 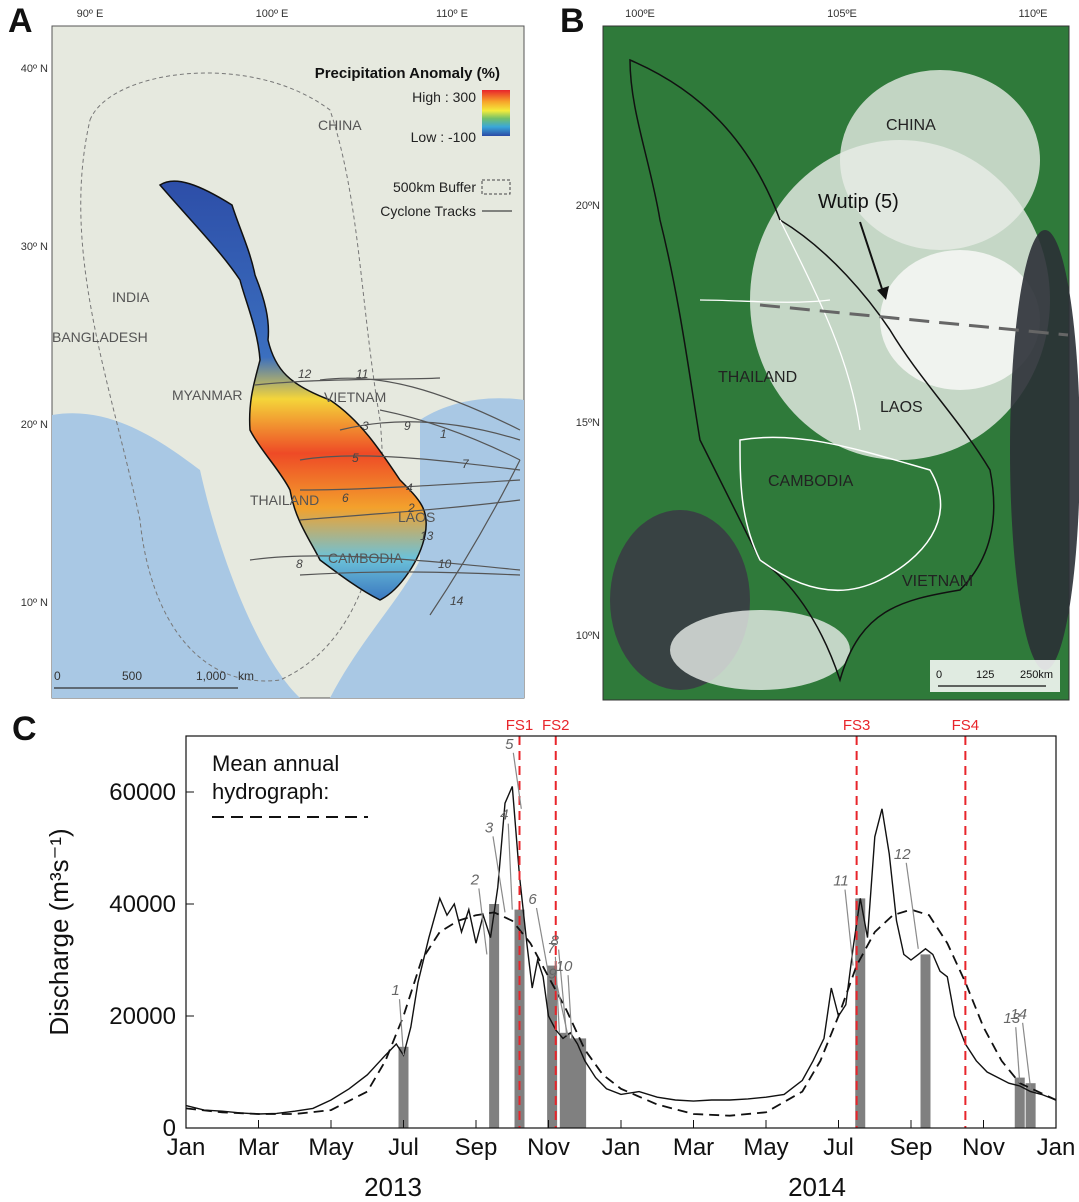 I want to click on track-number: 10, so click(x=445, y=564).